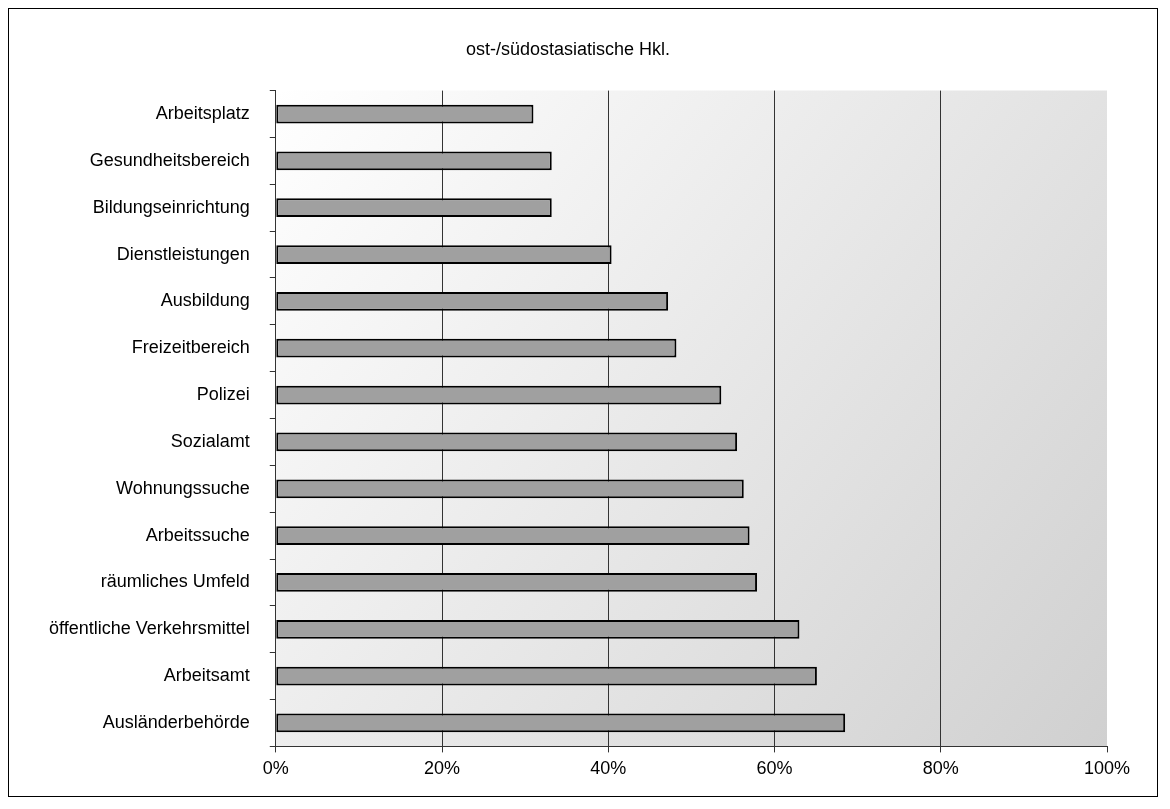 Image resolution: width=1170 pixels, height=809 pixels. Describe the element at coordinates (1107, 768) in the screenshot. I see `x-tick-label: 100%` at that location.